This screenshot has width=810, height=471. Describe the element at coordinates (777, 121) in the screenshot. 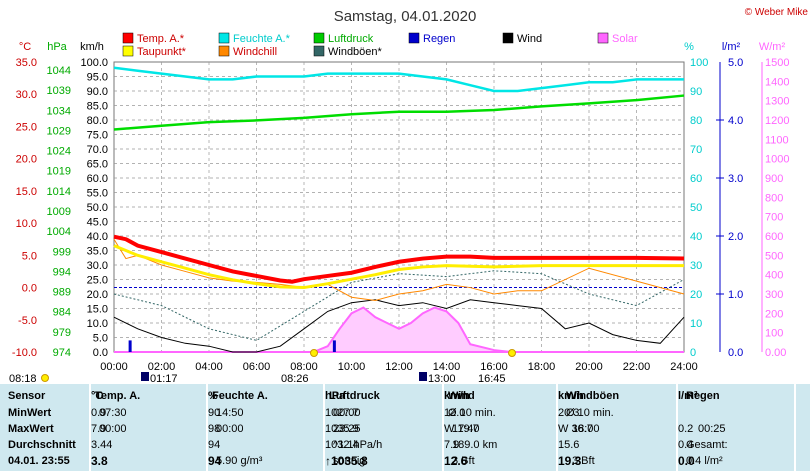

I see `solar-tick-label: 1200` at that location.